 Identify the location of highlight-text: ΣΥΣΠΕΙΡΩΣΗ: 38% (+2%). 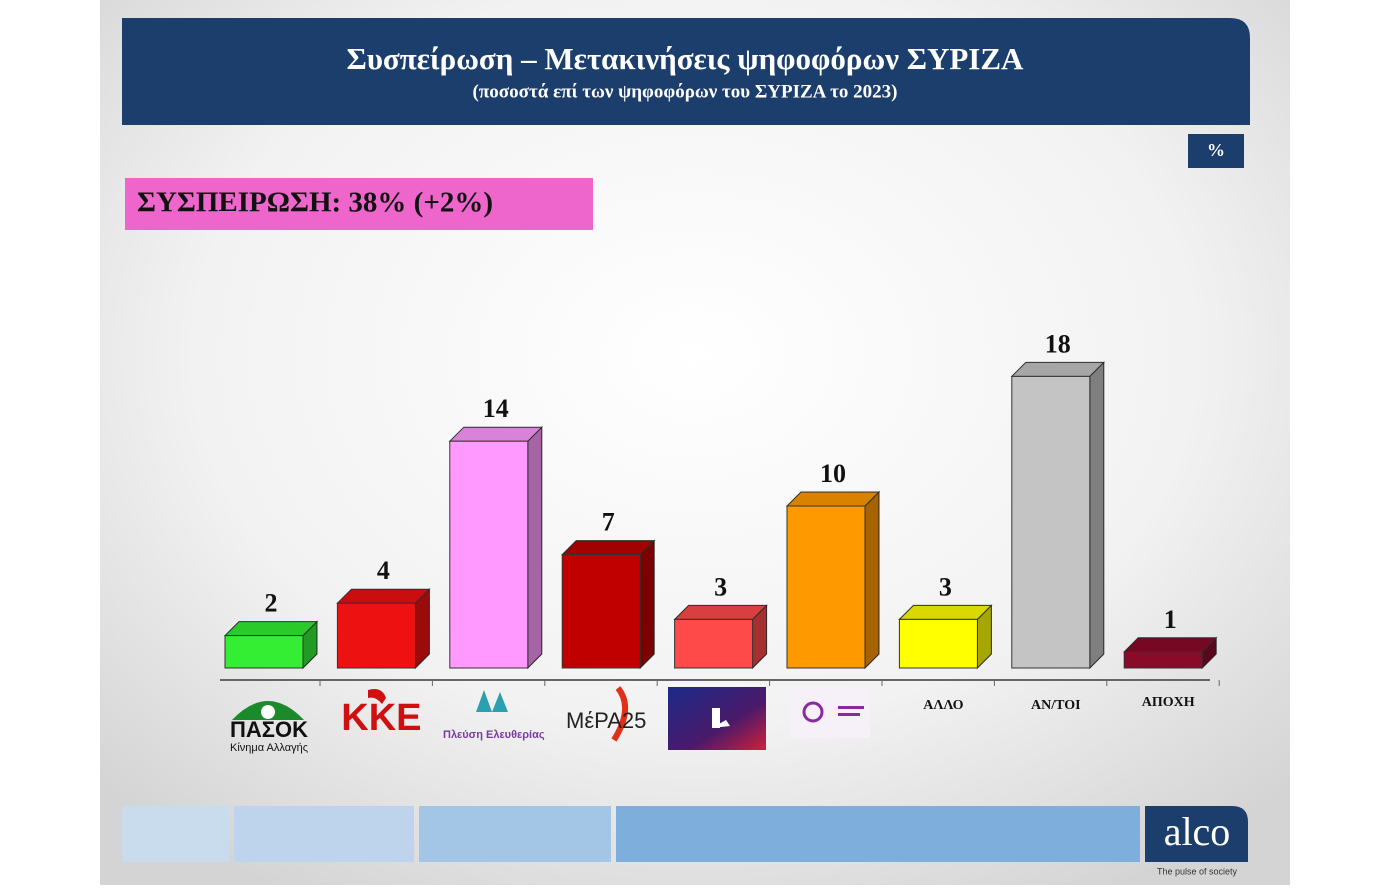
(315, 203).